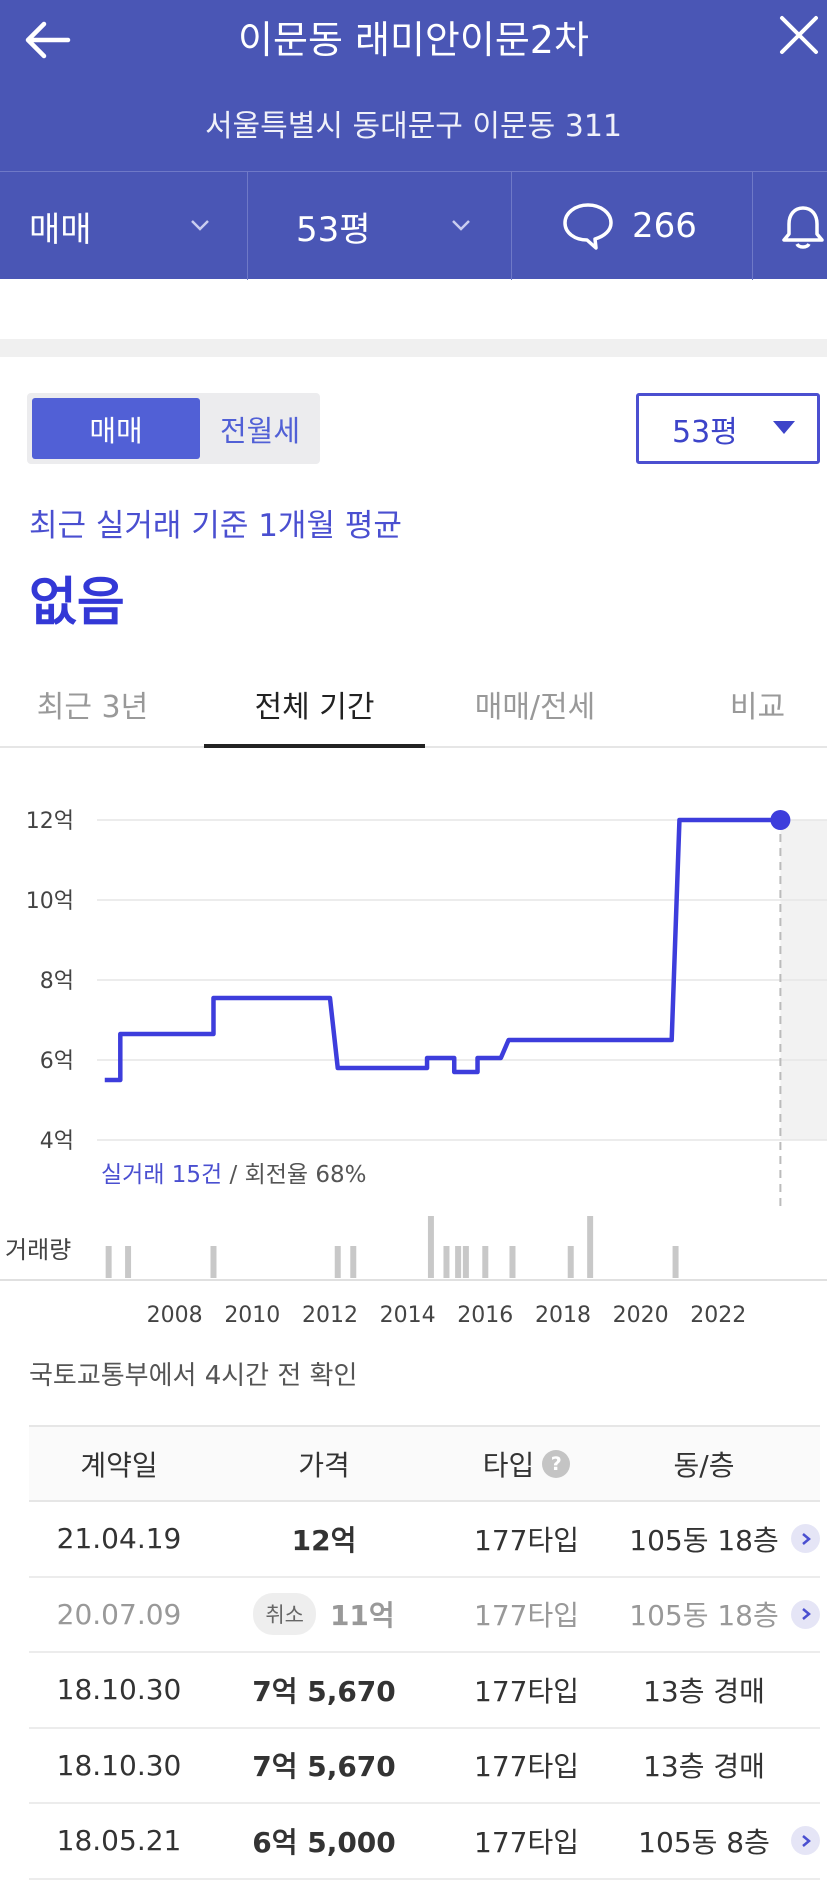  What do you see at coordinates (116, 428) in the screenshot?
I see `toggle-sale: 매매` at bounding box center [116, 428].